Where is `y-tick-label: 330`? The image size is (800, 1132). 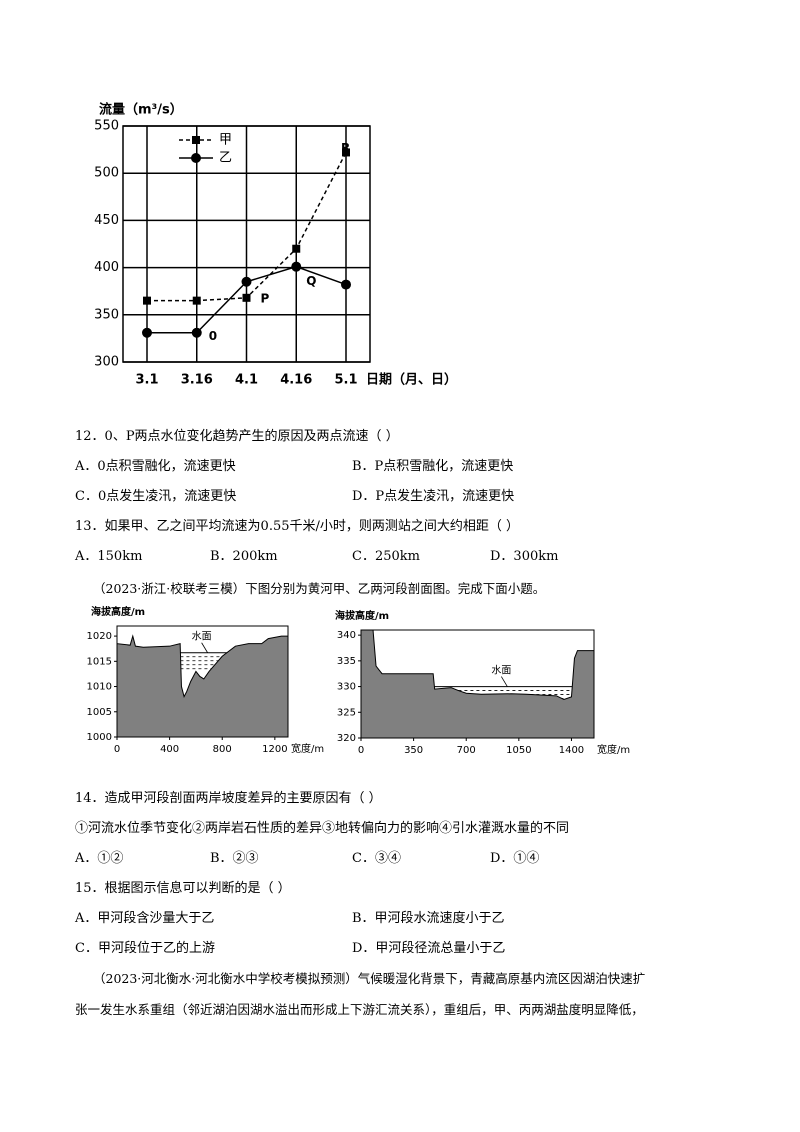 y-tick-label: 330 is located at coordinates (346, 687).